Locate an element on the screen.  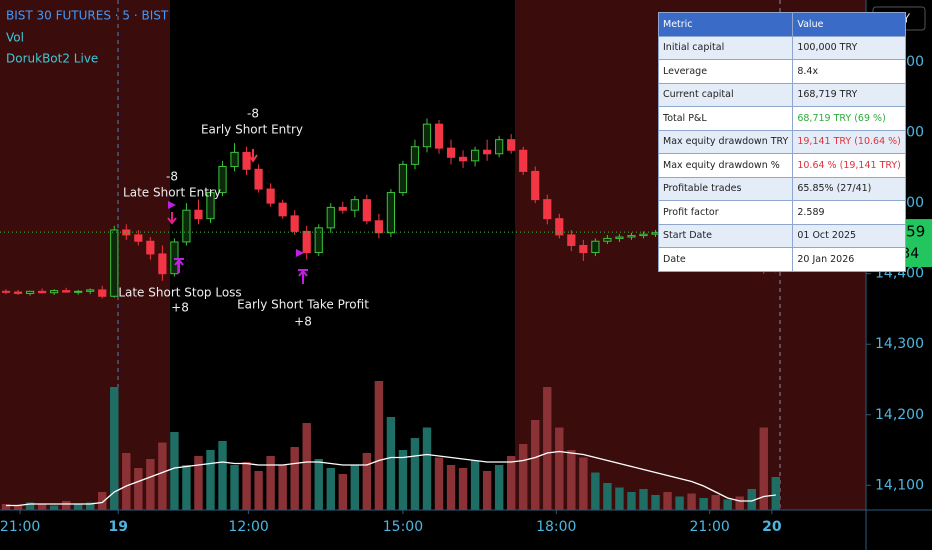
table-cell: Total P&L is located at coordinates (725, 118).